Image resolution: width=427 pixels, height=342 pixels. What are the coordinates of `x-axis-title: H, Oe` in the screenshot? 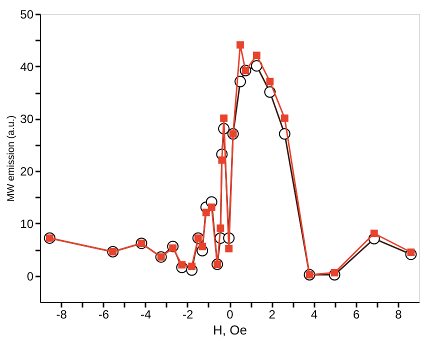 It's located at (230, 330).